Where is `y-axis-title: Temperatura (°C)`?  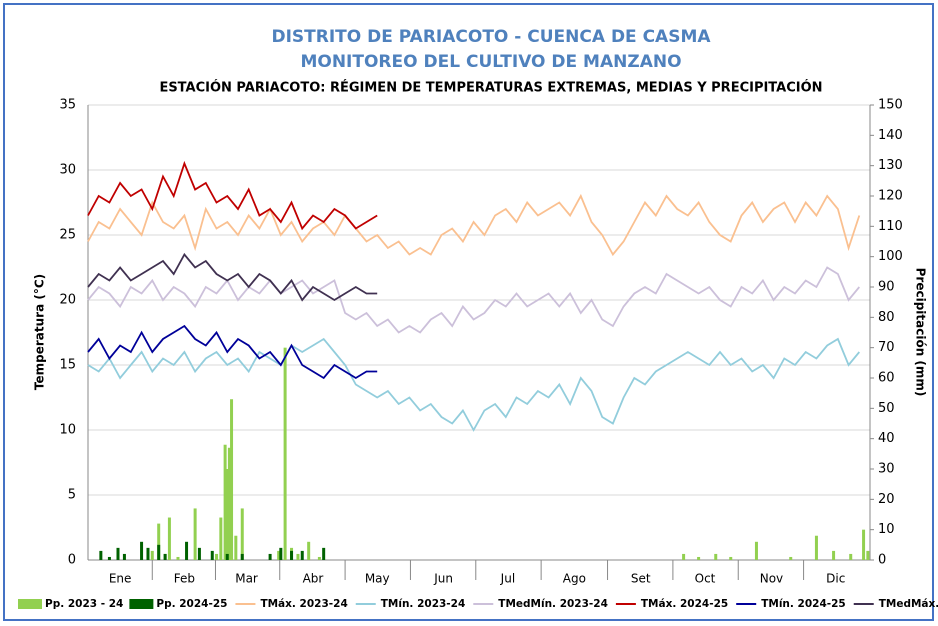
y-axis-title: Temperatura (°C) is located at coordinates (40, 332).